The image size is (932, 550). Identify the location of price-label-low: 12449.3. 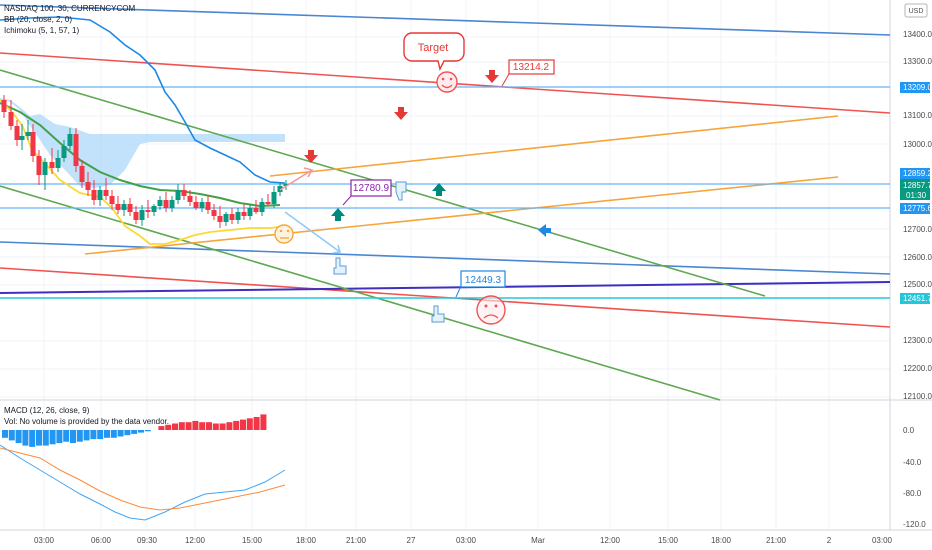
(480, 284).